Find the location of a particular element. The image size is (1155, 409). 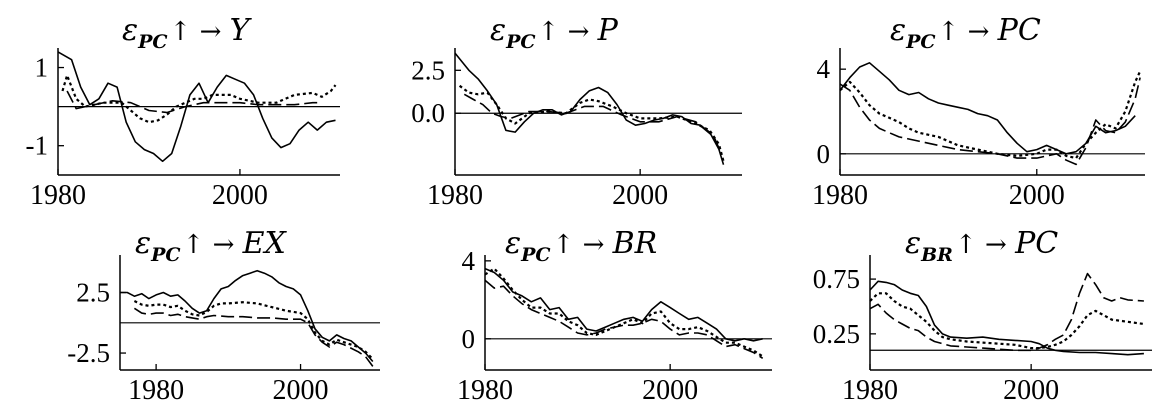

panel-6: εBR↑ → PC 0.75 0.25 1980 2000 is located at coordinates (982, 316).